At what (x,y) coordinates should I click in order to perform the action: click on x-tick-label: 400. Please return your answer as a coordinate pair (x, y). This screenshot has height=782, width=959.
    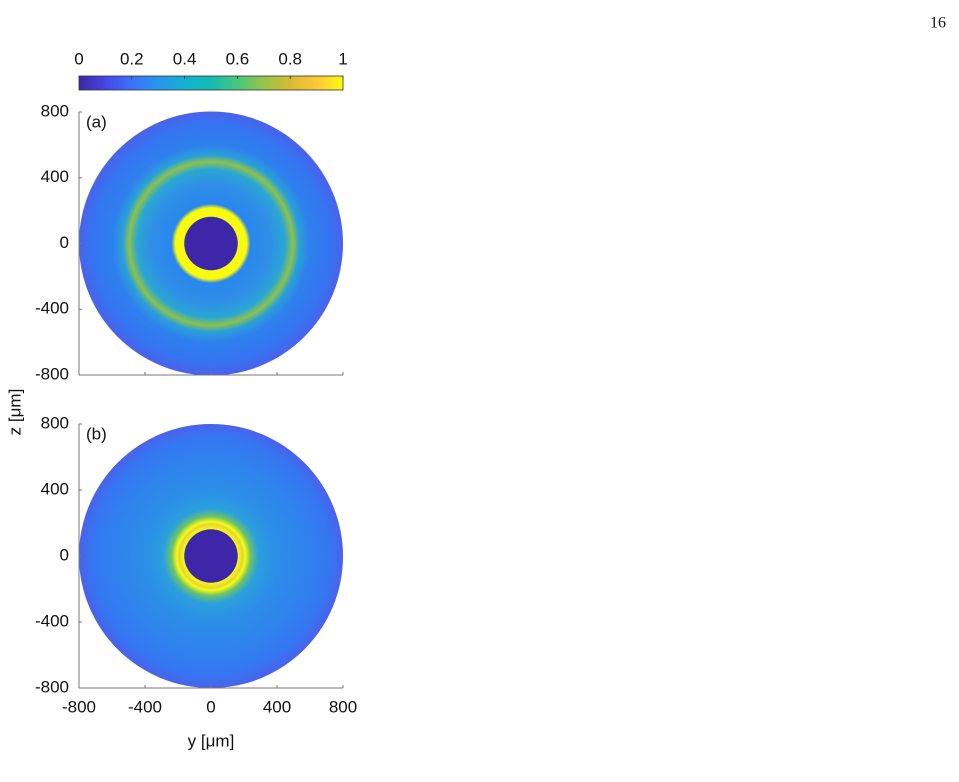
    Looking at the image, I should click on (277, 706).